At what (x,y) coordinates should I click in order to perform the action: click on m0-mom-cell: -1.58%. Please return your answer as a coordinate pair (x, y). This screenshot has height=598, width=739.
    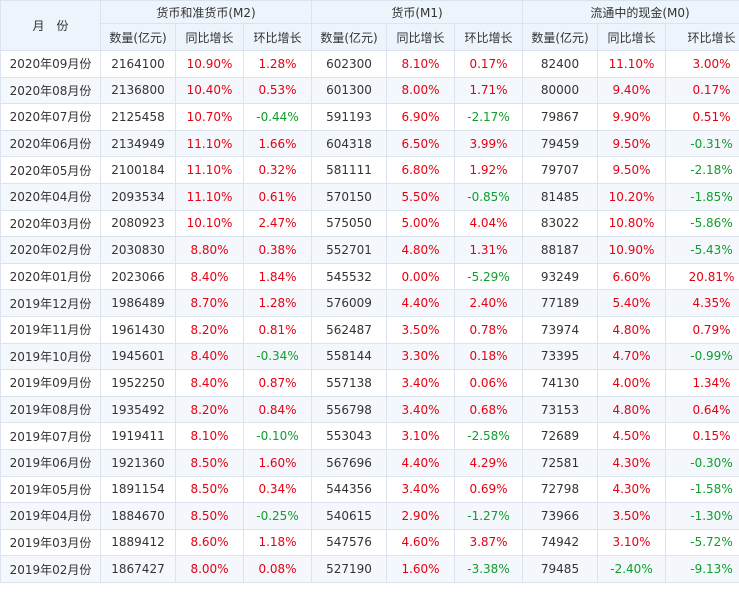
    Looking at the image, I should click on (702, 489).